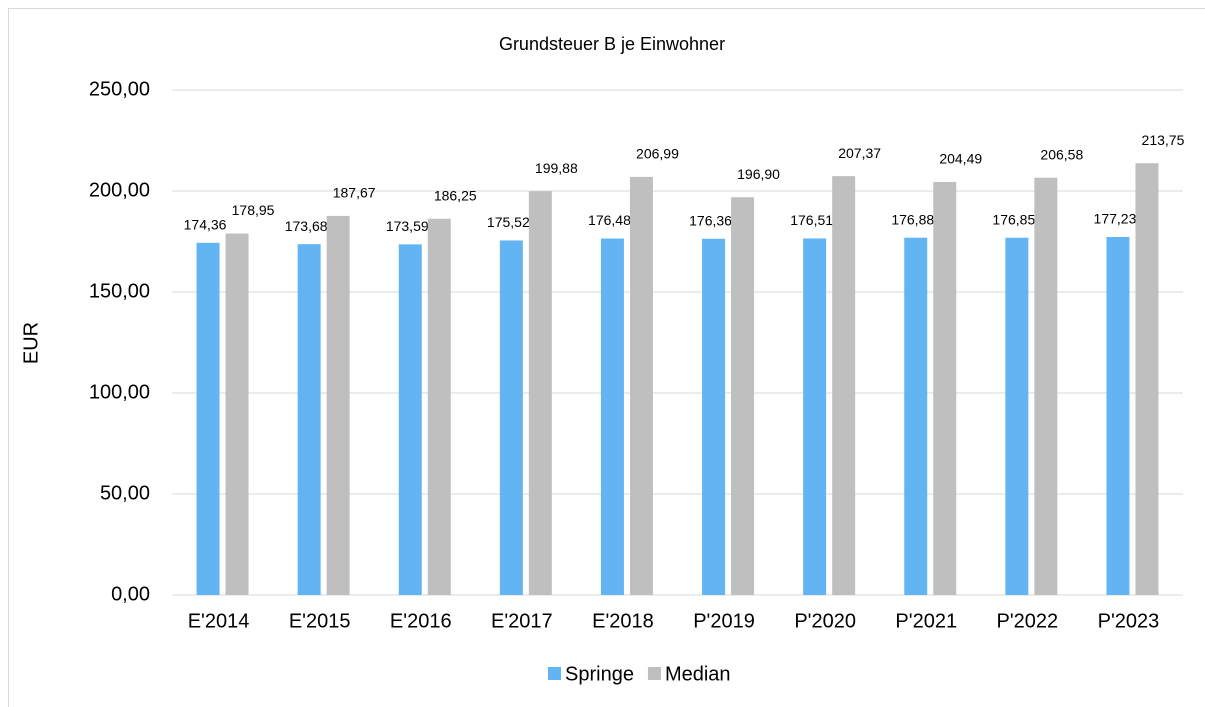 This screenshot has height=707, width=1205. I want to click on data-label: 177,23, so click(1115, 219).